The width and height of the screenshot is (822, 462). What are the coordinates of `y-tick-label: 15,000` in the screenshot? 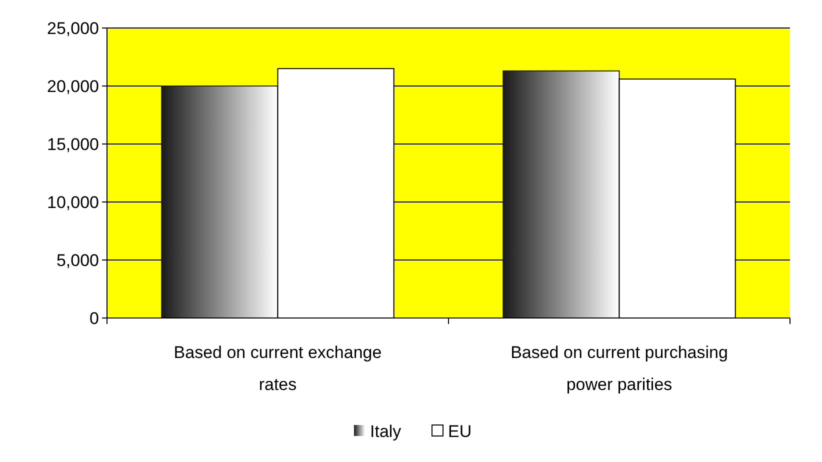 It's located at (73, 144).